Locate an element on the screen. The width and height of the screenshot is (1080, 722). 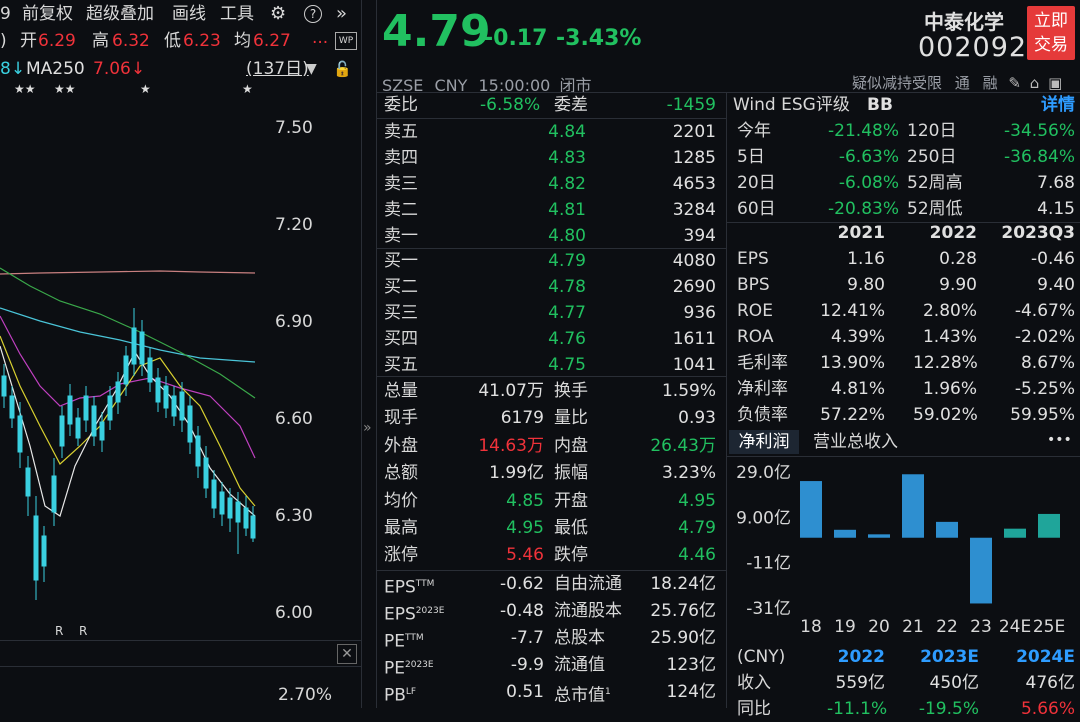
fin-value: 2.80% is located at coordinates (949, 311).